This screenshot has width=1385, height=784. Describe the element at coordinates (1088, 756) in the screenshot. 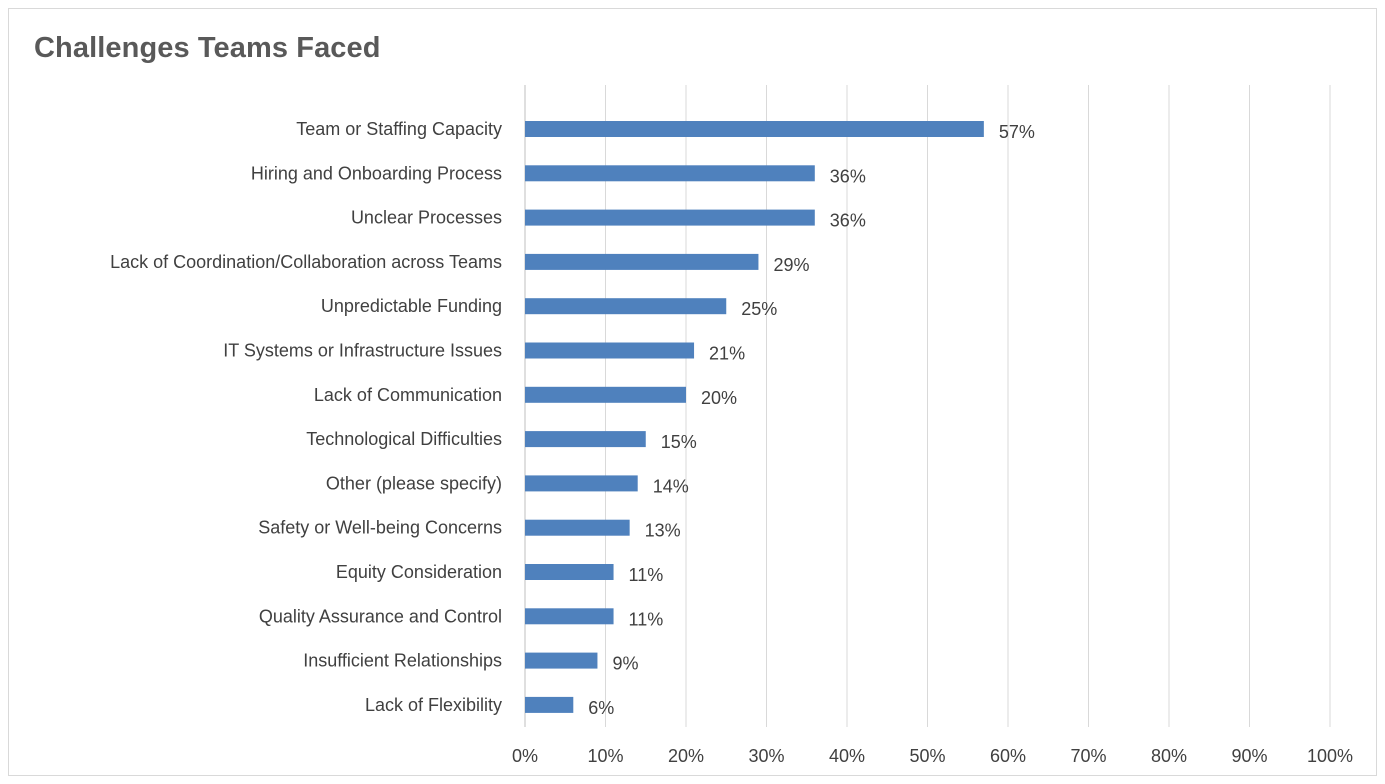

I see `x-tick-label: 70%` at that location.